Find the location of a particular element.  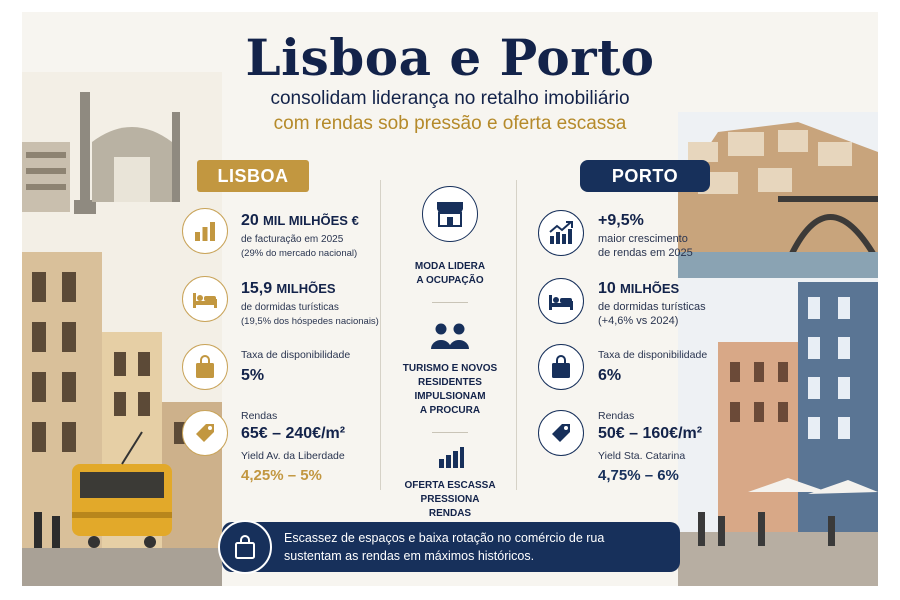

people-icon is located at coordinates (450, 338).